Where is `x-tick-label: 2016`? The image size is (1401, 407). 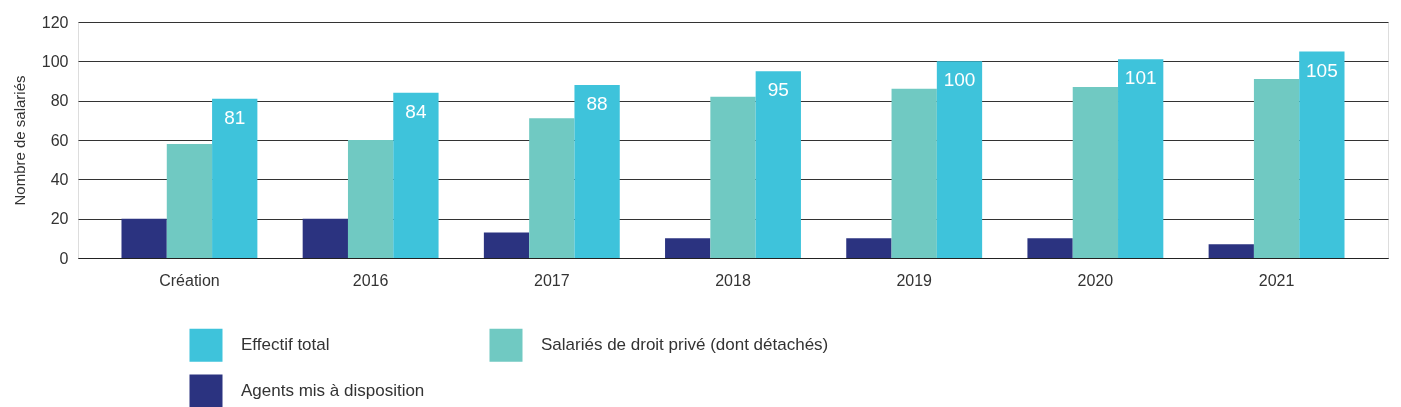 x-tick-label: 2016 is located at coordinates (370, 280).